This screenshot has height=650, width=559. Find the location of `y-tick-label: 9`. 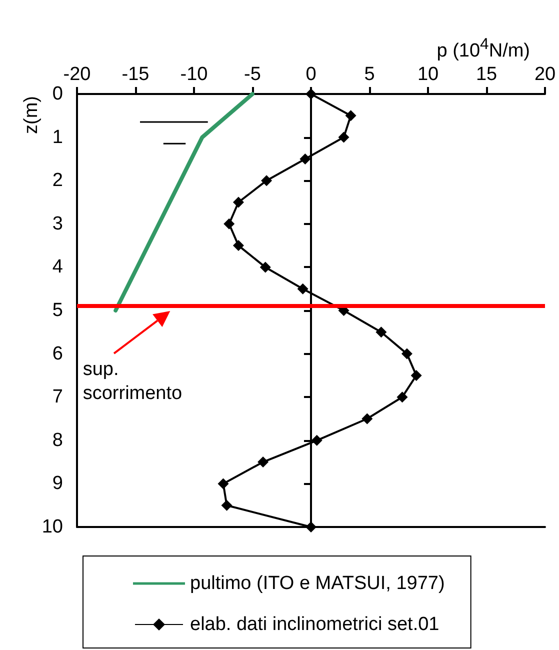

y-tick-label: 9 is located at coordinates (57, 483).